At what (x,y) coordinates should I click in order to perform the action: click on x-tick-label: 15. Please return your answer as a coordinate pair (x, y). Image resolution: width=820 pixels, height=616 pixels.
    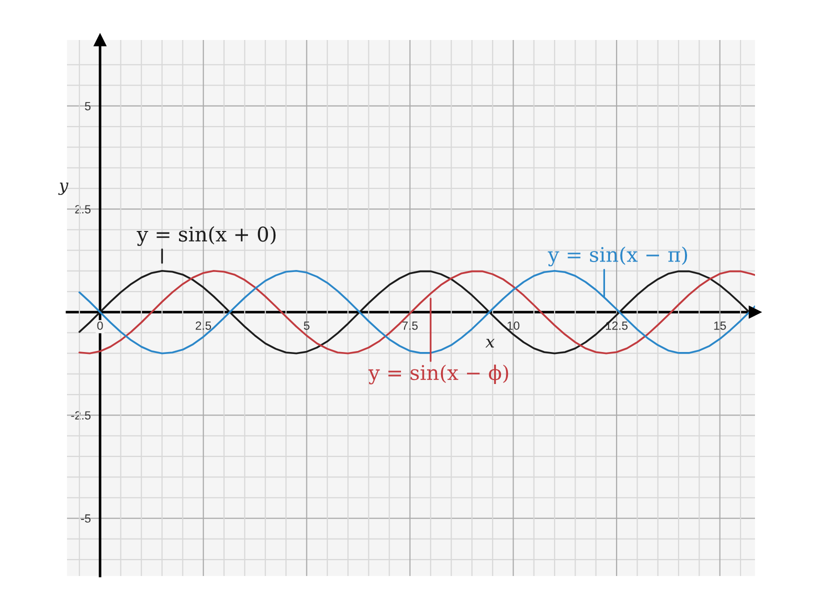
    Looking at the image, I should click on (720, 326).